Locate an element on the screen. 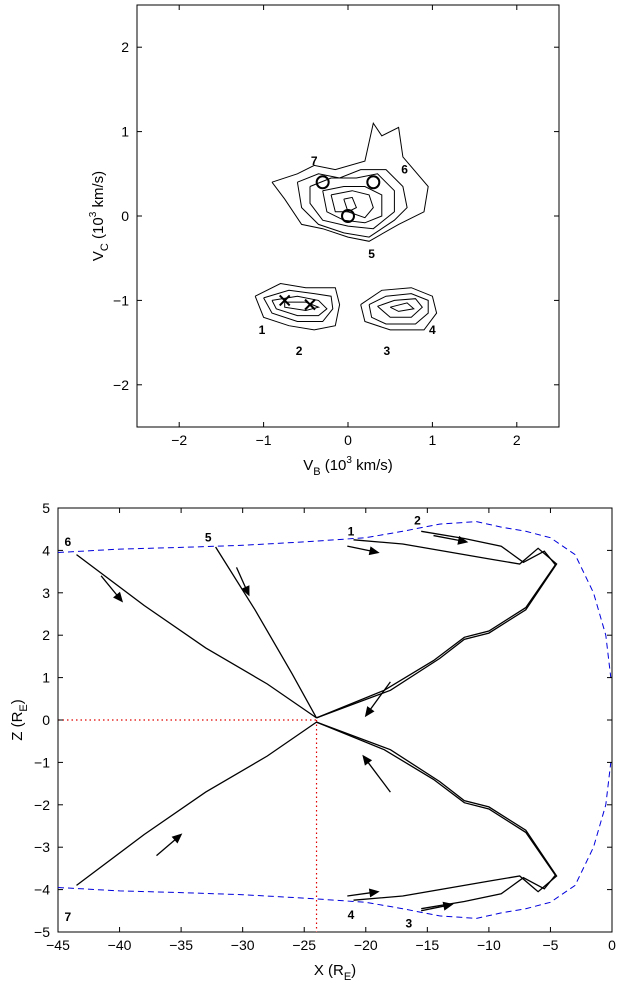  y-tick-label: −4 is located at coordinates (42, 890).